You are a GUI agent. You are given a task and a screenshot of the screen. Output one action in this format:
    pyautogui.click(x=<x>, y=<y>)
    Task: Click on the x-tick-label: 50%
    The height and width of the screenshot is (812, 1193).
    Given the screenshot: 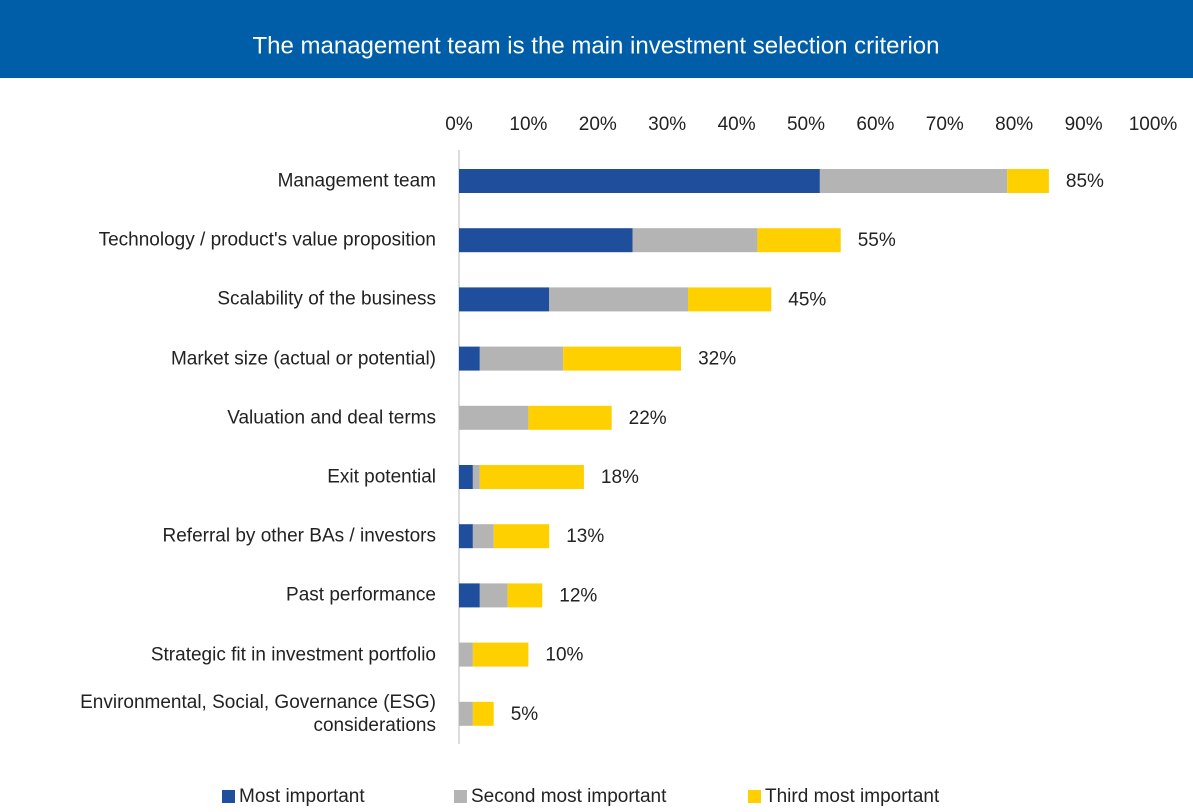 What is the action you would take?
    pyautogui.click(x=806, y=124)
    